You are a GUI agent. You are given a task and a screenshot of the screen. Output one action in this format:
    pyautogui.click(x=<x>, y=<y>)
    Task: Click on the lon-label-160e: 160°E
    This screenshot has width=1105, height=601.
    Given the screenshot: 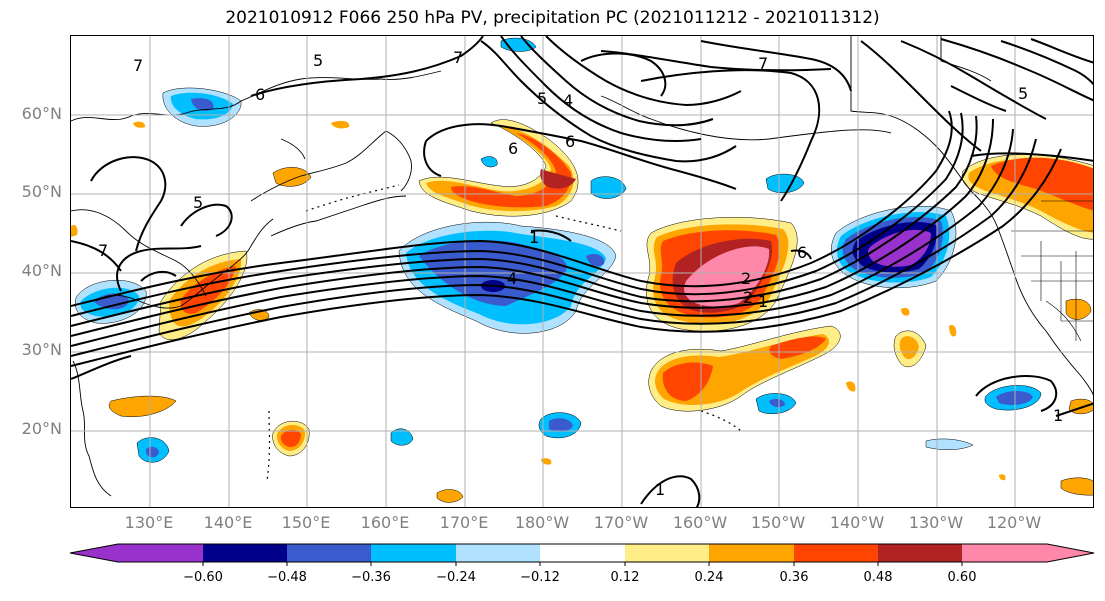 What is the action you would take?
    pyautogui.click(x=385, y=522)
    